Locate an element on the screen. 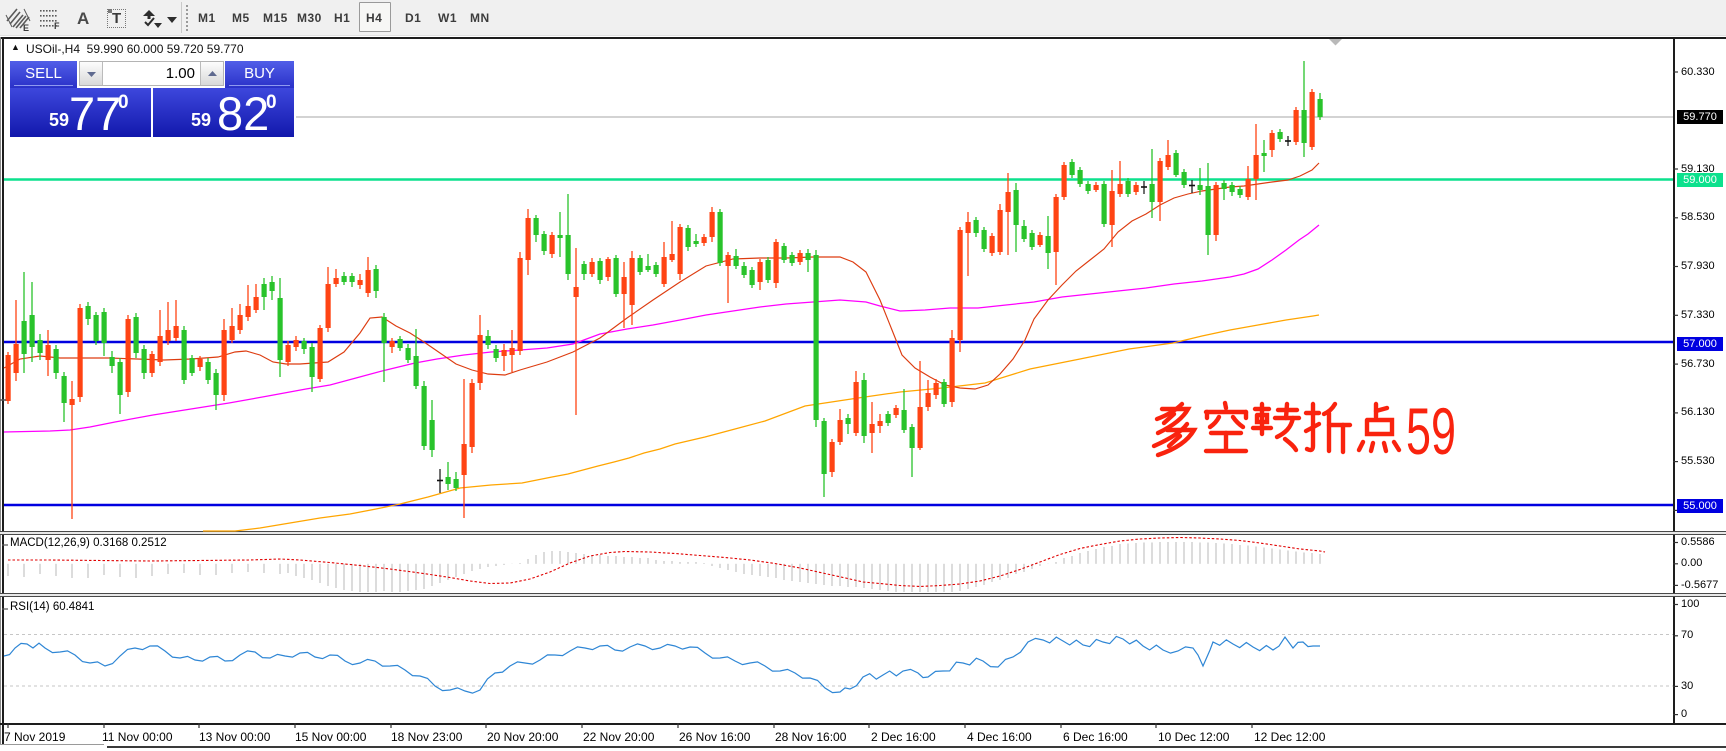 The image size is (1726, 751). svg-text: F is located at coordinates (57, 25).